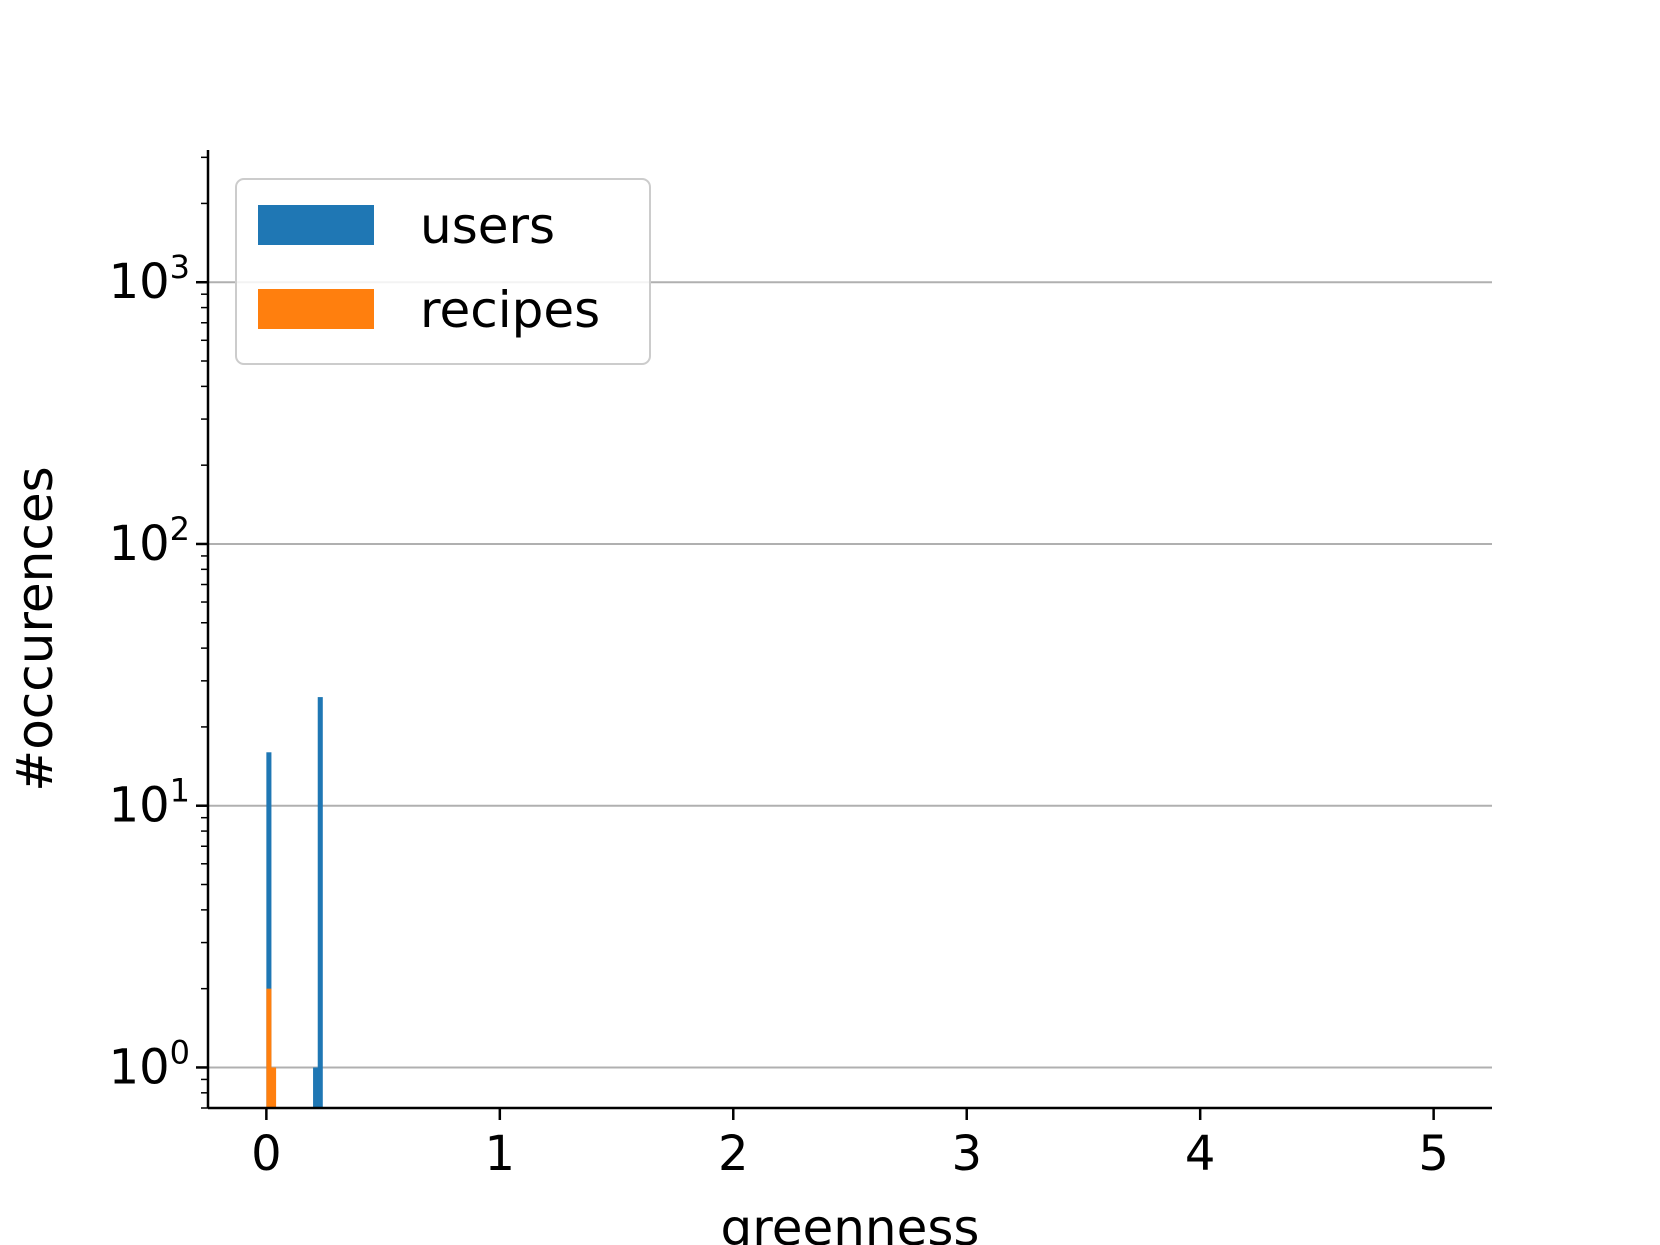 This screenshot has height=1245, width=1660. I want to click on x-tick-label: 1, so click(500, 1154).